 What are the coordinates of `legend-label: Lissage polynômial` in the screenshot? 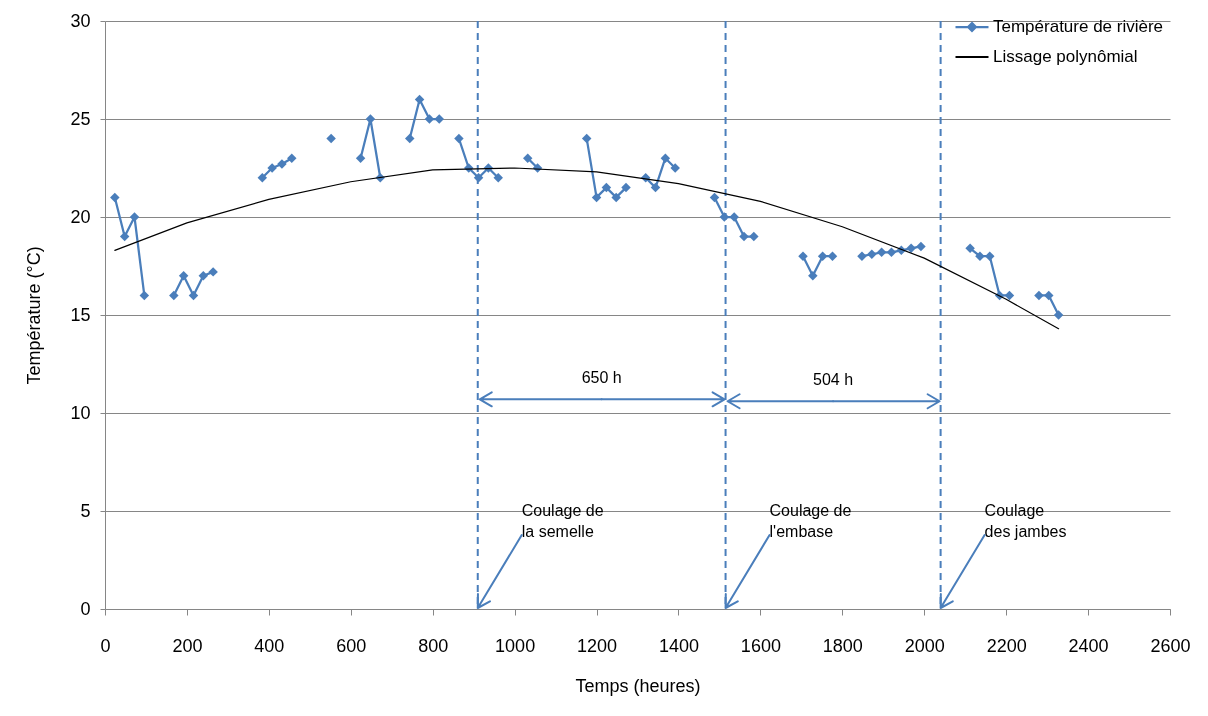 It's located at (1065, 56).